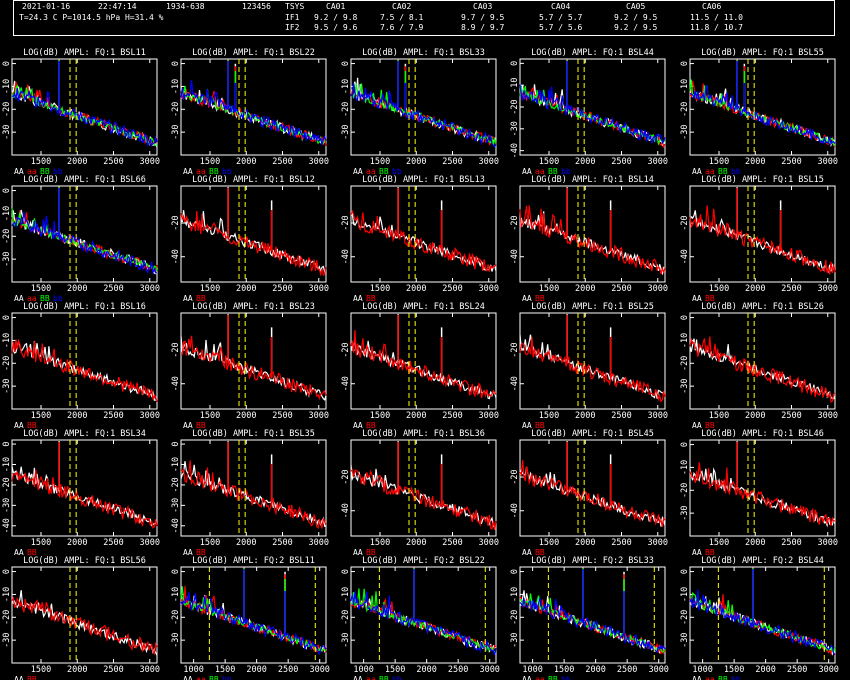  What do you see at coordinates (91, 17) in the screenshot?
I see `header-env: T=24.3 C P=1014.5 hPa H=31.4 %` at bounding box center [91, 17].